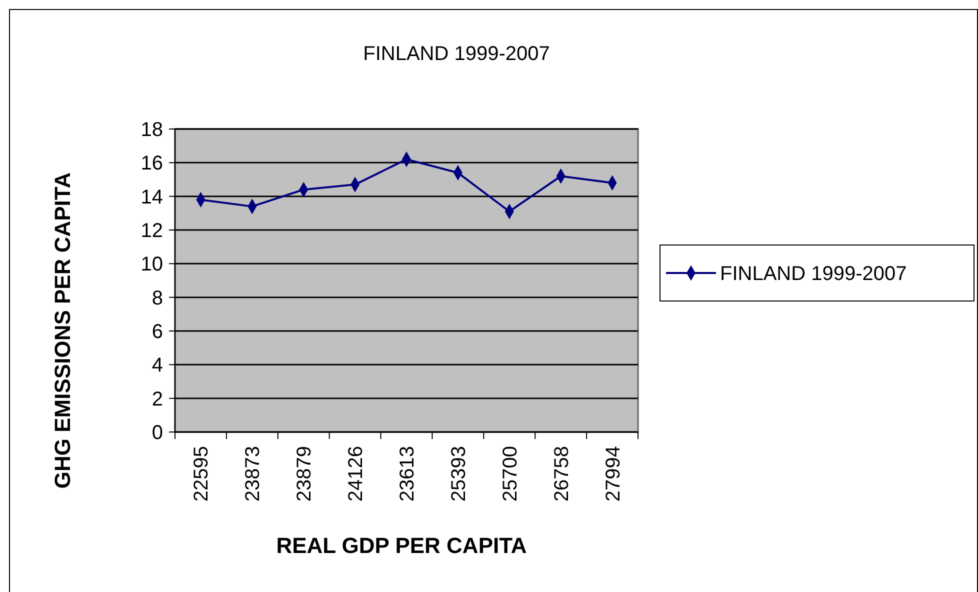  Describe the element at coordinates (151, 197) in the screenshot. I see `y-tick-label: 14` at that location.